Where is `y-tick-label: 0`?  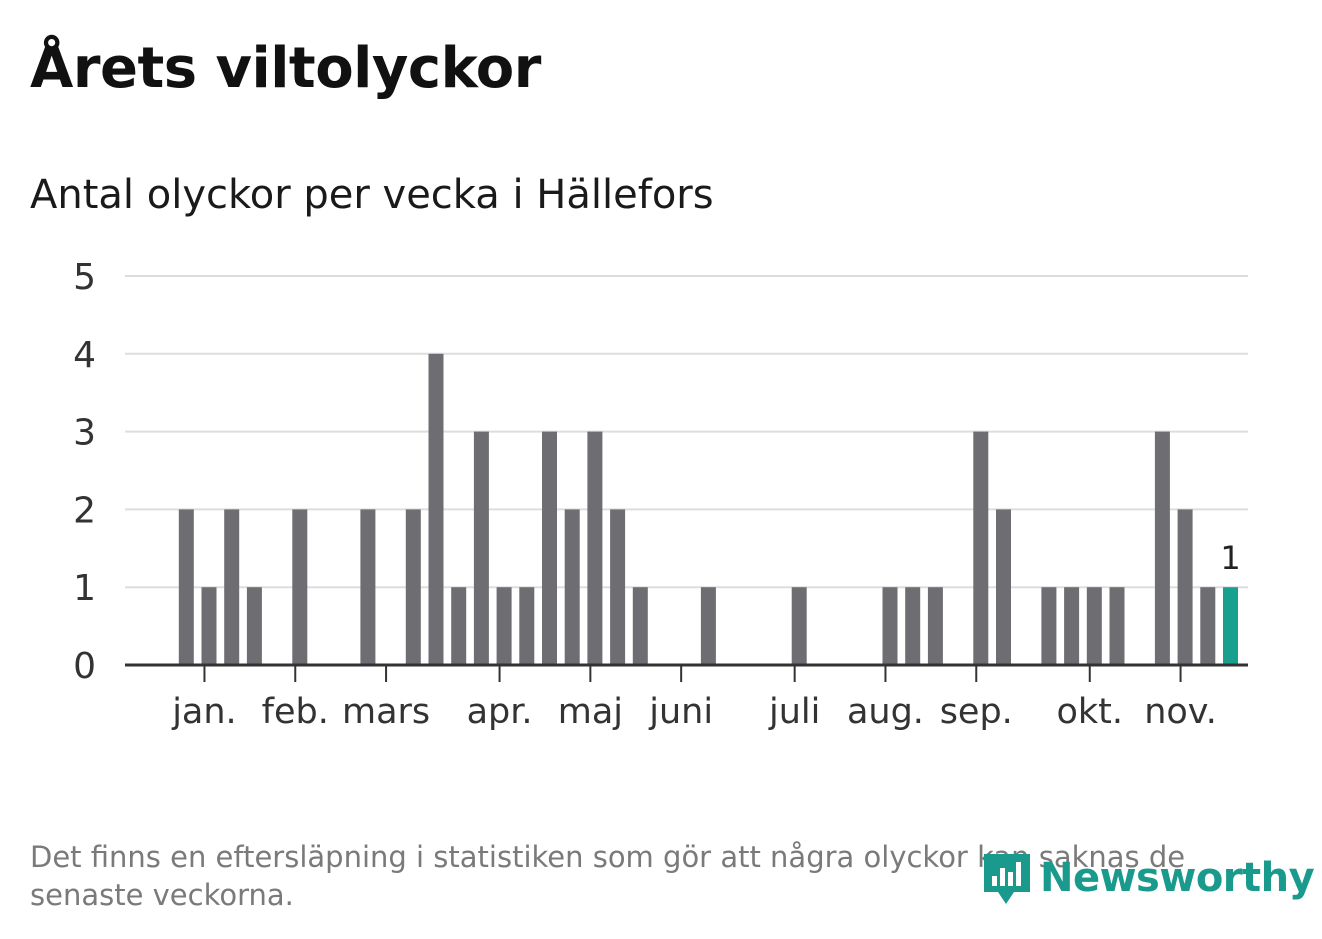 y-tick-label: 0 is located at coordinates (84, 666).